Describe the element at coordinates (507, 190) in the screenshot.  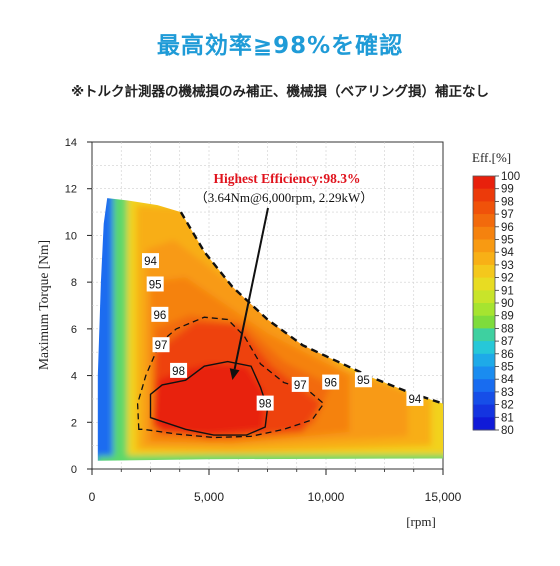
I see `colorbar-tick-label: 99` at that location.